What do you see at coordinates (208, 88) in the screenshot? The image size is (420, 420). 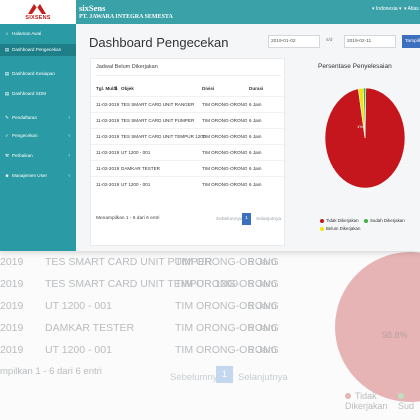 I see `column-header: Divisi` at bounding box center [208, 88].